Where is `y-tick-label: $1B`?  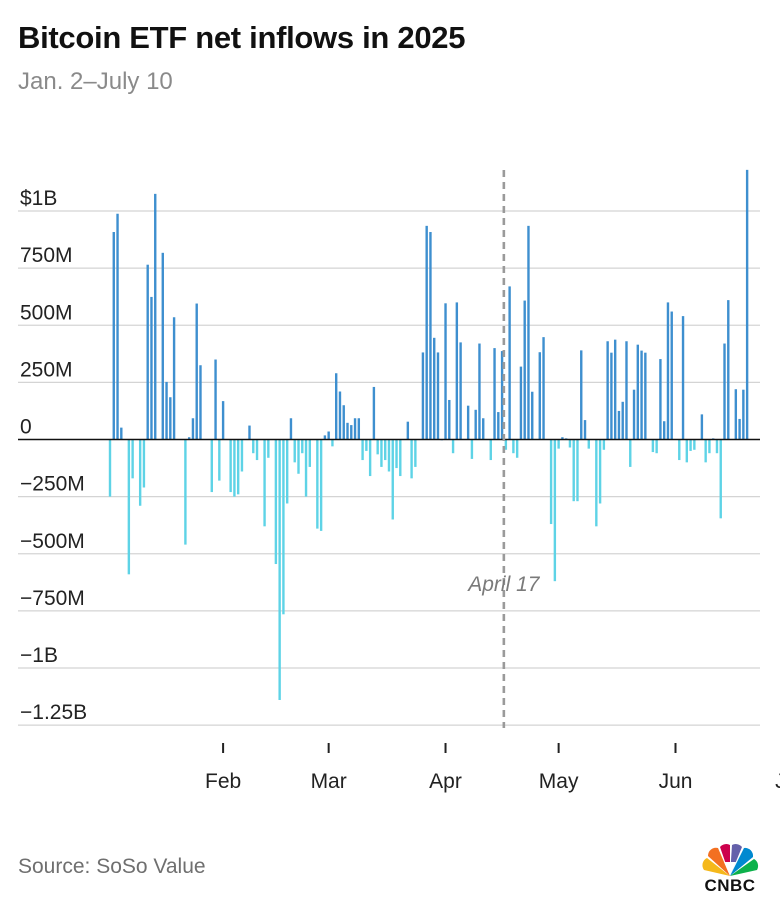 y-tick-label: $1B is located at coordinates (38, 198).